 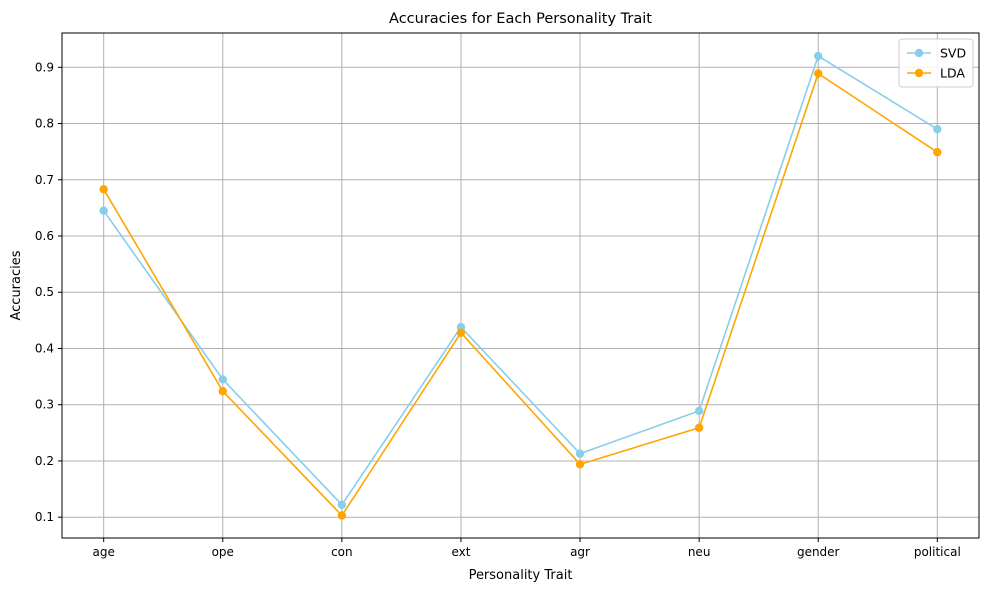 What do you see at coordinates (818, 552) in the screenshot?
I see `x-tick-label: gender` at bounding box center [818, 552].